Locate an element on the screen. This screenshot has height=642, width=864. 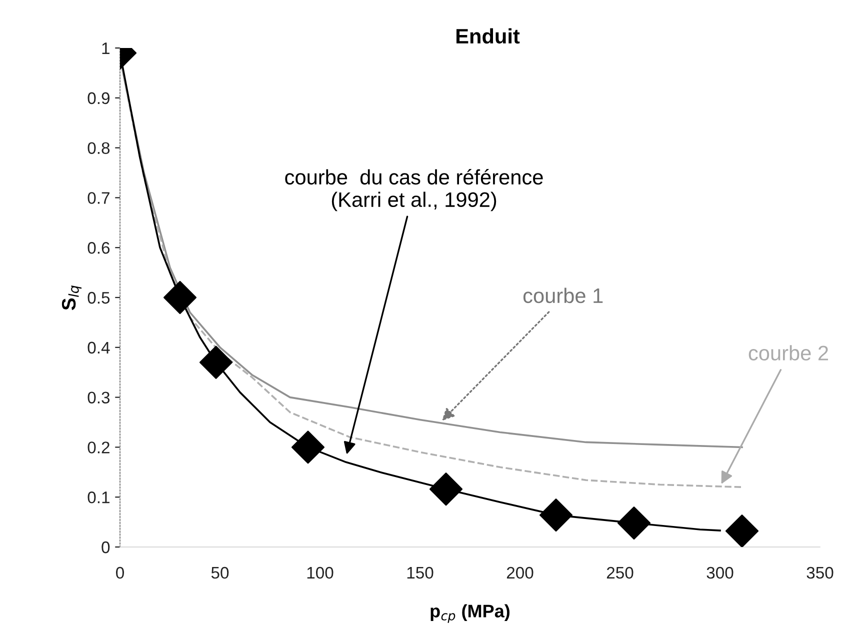
y-tick-label: 0 is located at coordinates (106, 547).